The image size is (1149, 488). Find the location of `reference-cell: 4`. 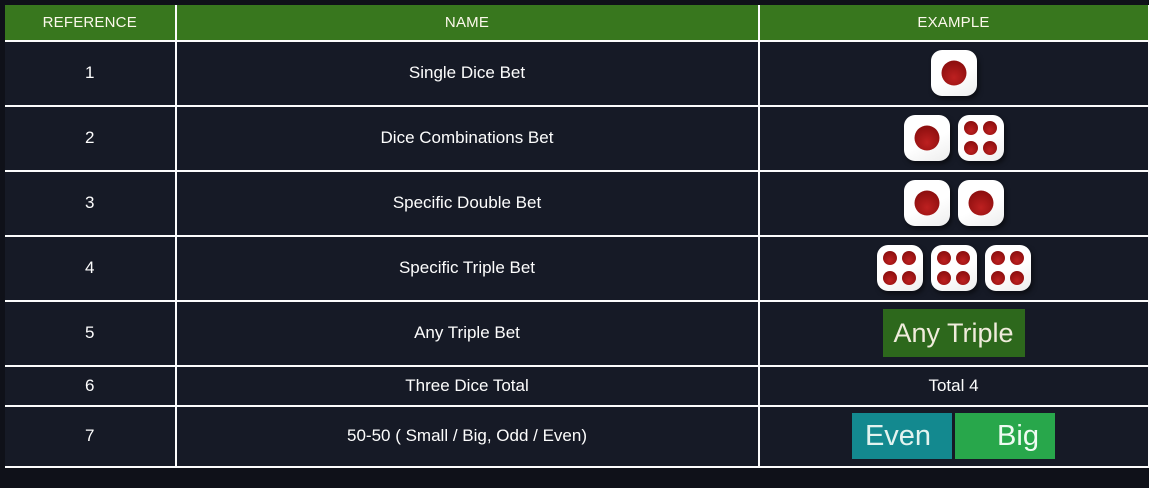

reference-cell: 4 is located at coordinates (89, 268).